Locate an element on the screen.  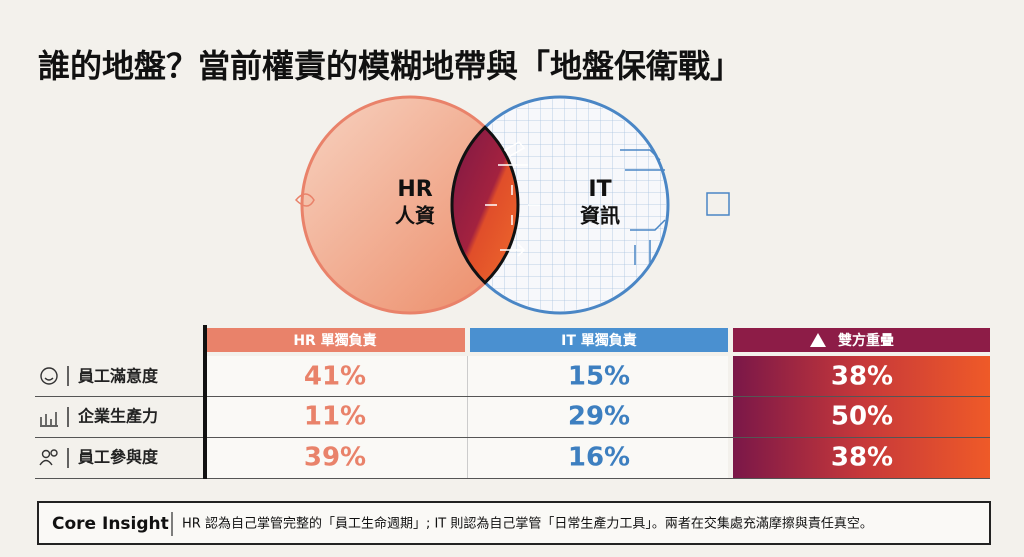
cell: 29% is located at coordinates (599, 417).